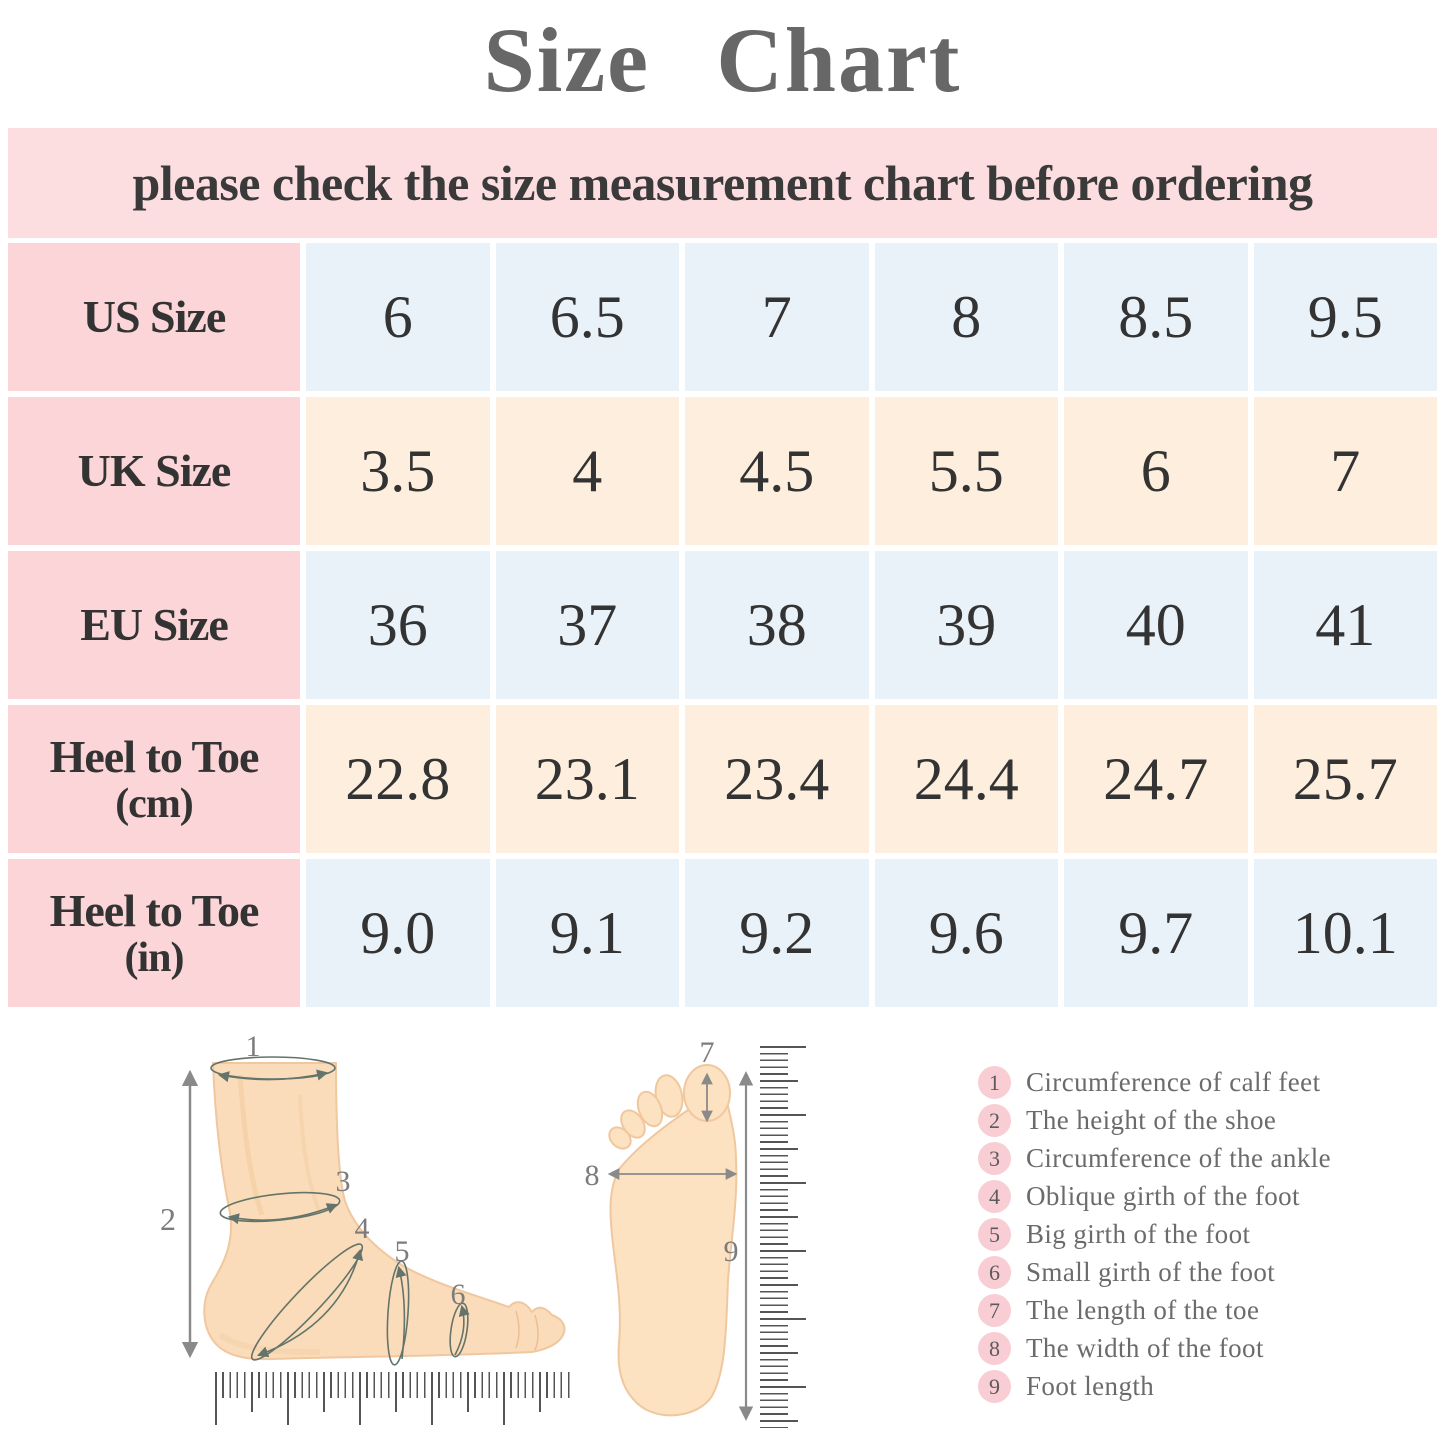  What do you see at coordinates (777, 471) in the screenshot?
I see `table-cell: 4.5` at bounding box center [777, 471].